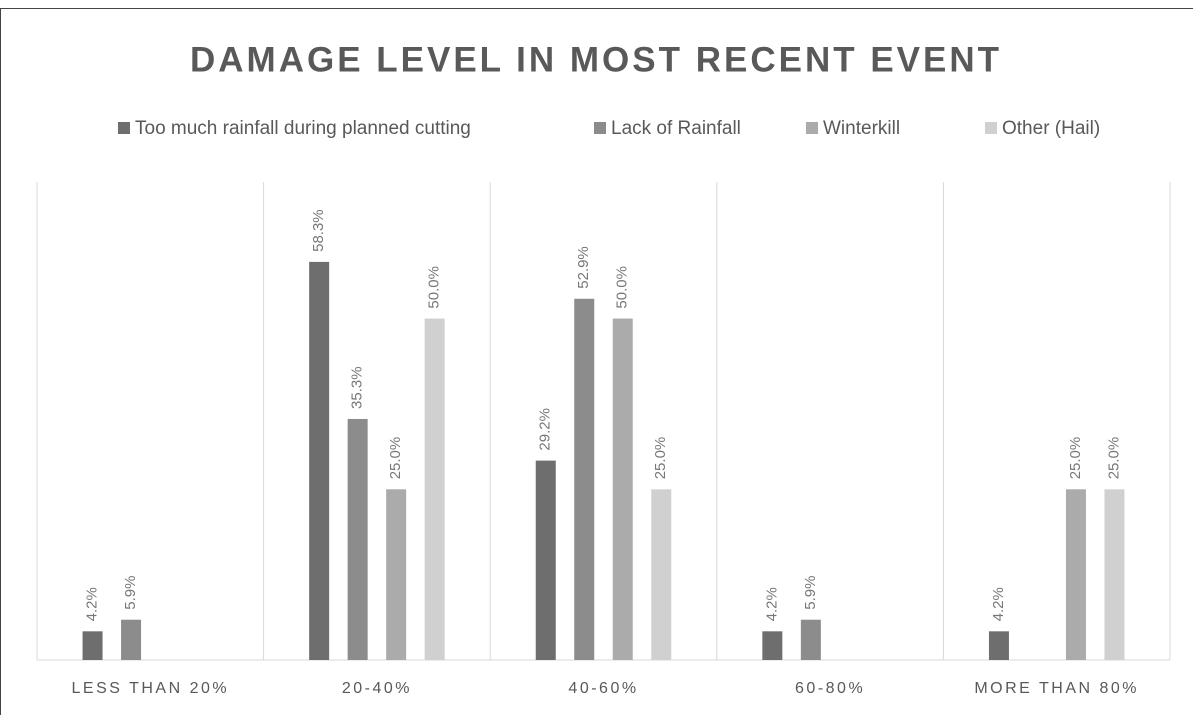 The width and height of the screenshot is (1193, 715). Describe the element at coordinates (357, 387) in the screenshot. I see `data-label: 35.3%` at that location.